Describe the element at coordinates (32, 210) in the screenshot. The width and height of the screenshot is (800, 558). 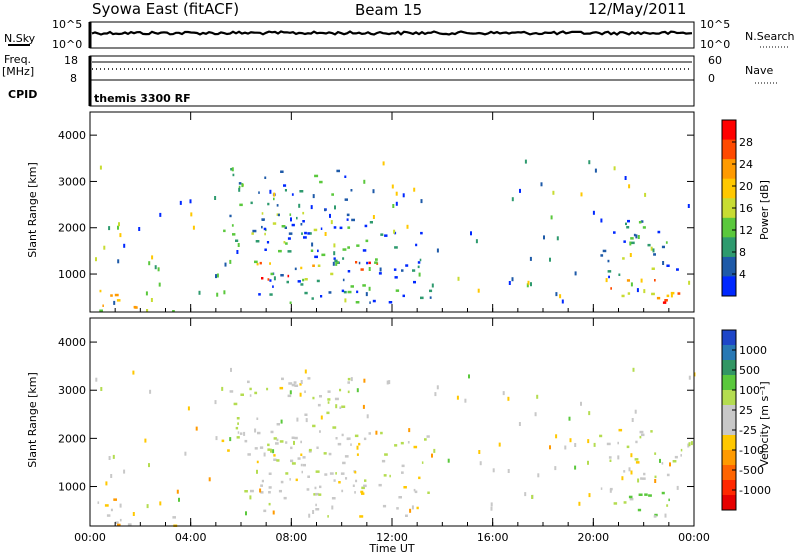
I see `power-y-axis-label: Slant Range [km]` at that location.